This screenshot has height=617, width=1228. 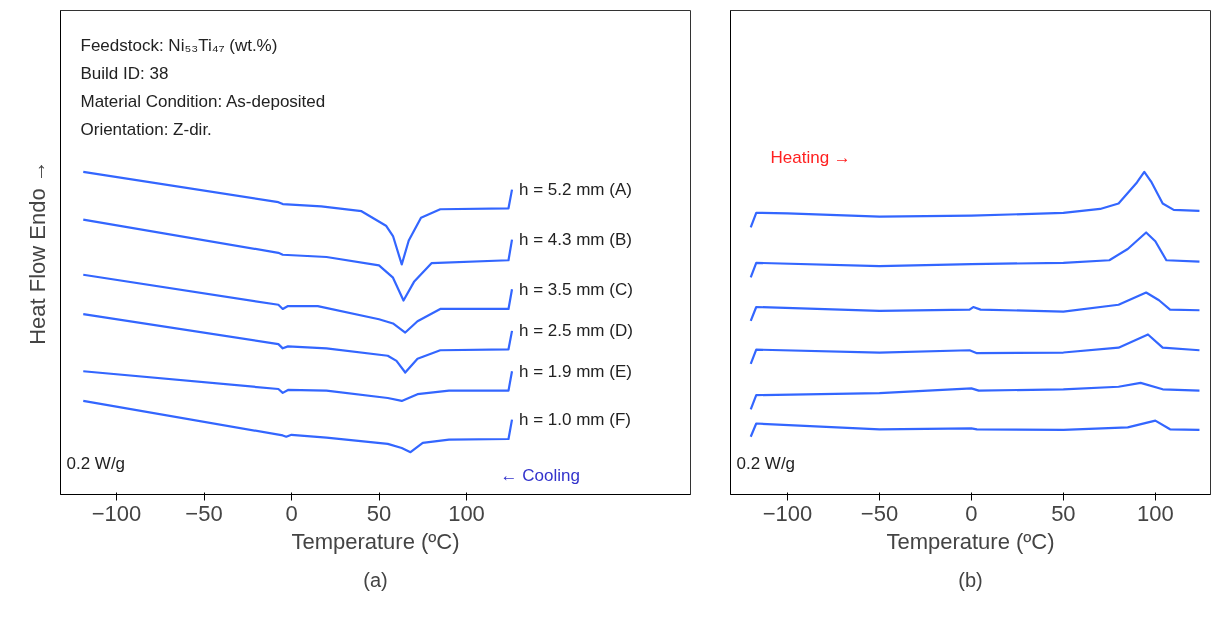 What do you see at coordinates (810, 157) in the screenshot?
I see `text: Heating →` at bounding box center [810, 157].